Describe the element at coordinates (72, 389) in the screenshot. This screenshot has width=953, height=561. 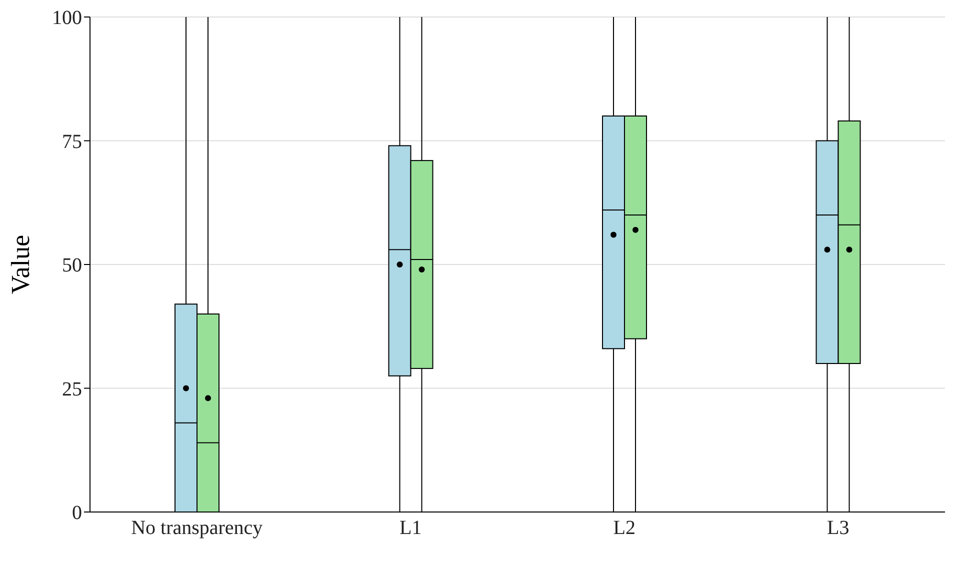
I see `y-tick-label: 25` at that location.